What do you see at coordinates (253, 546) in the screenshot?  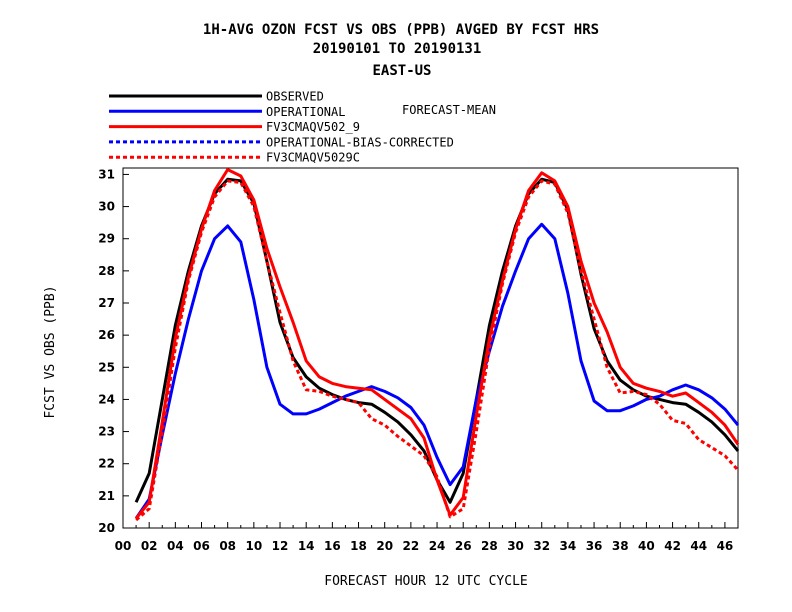 I see `x-tick-label: 10` at bounding box center [253, 546].